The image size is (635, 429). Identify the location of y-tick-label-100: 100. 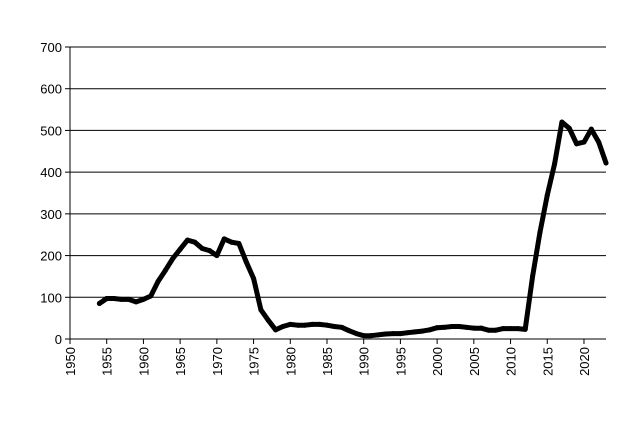
(51, 297).